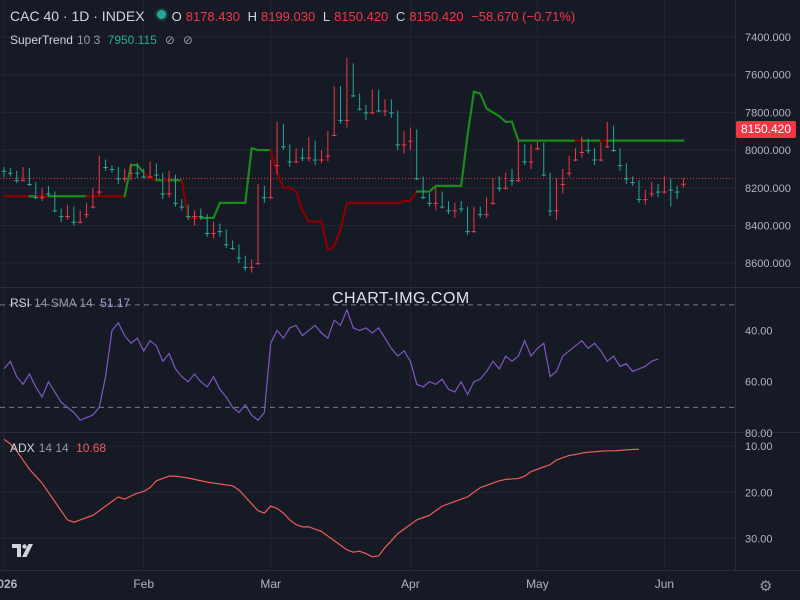 The width and height of the screenshot is (800, 600). What do you see at coordinates (361, 16) in the screenshot?
I see `low-value: 8150.420` at bounding box center [361, 16].